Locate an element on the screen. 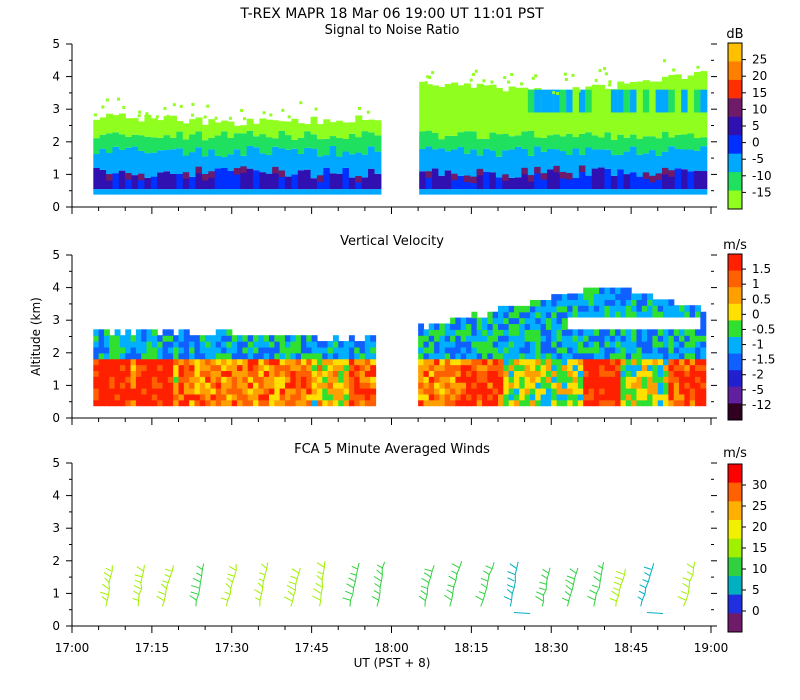  colorbar-label: -5 is located at coordinates (758, 159).